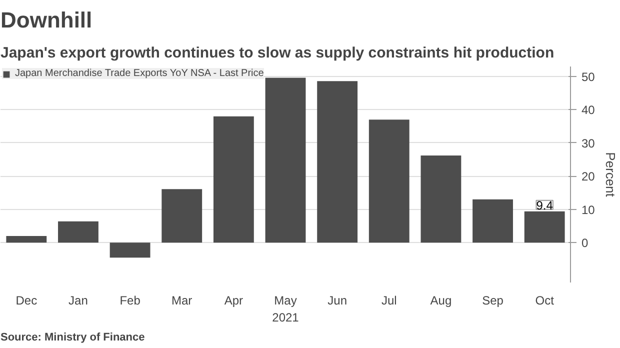 The width and height of the screenshot is (620, 348). I want to click on source-note: Source: Ministry of Finance, so click(72, 338).